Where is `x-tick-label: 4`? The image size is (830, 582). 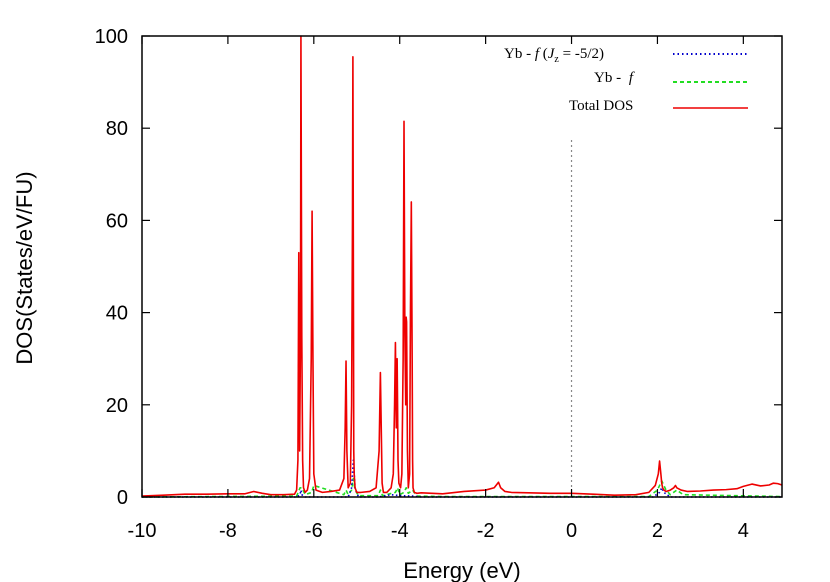
x-tick-label: 4 is located at coordinates (743, 531).